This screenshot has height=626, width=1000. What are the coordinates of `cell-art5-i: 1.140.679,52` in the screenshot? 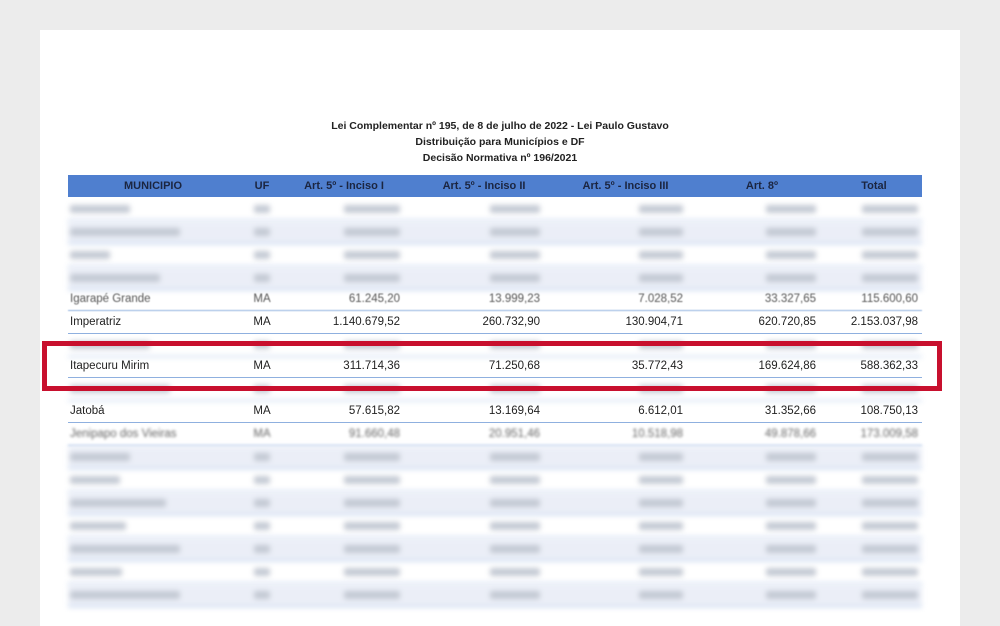 It's located at (366, 322).